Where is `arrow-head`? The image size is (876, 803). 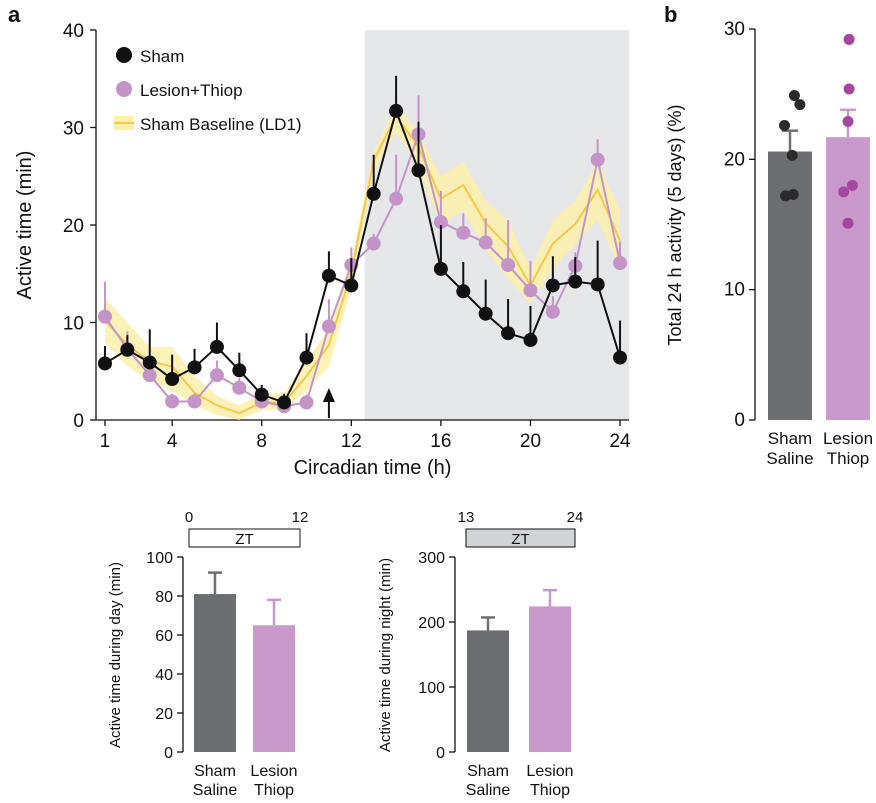
arrow-head is located at coordinates (328, 395).